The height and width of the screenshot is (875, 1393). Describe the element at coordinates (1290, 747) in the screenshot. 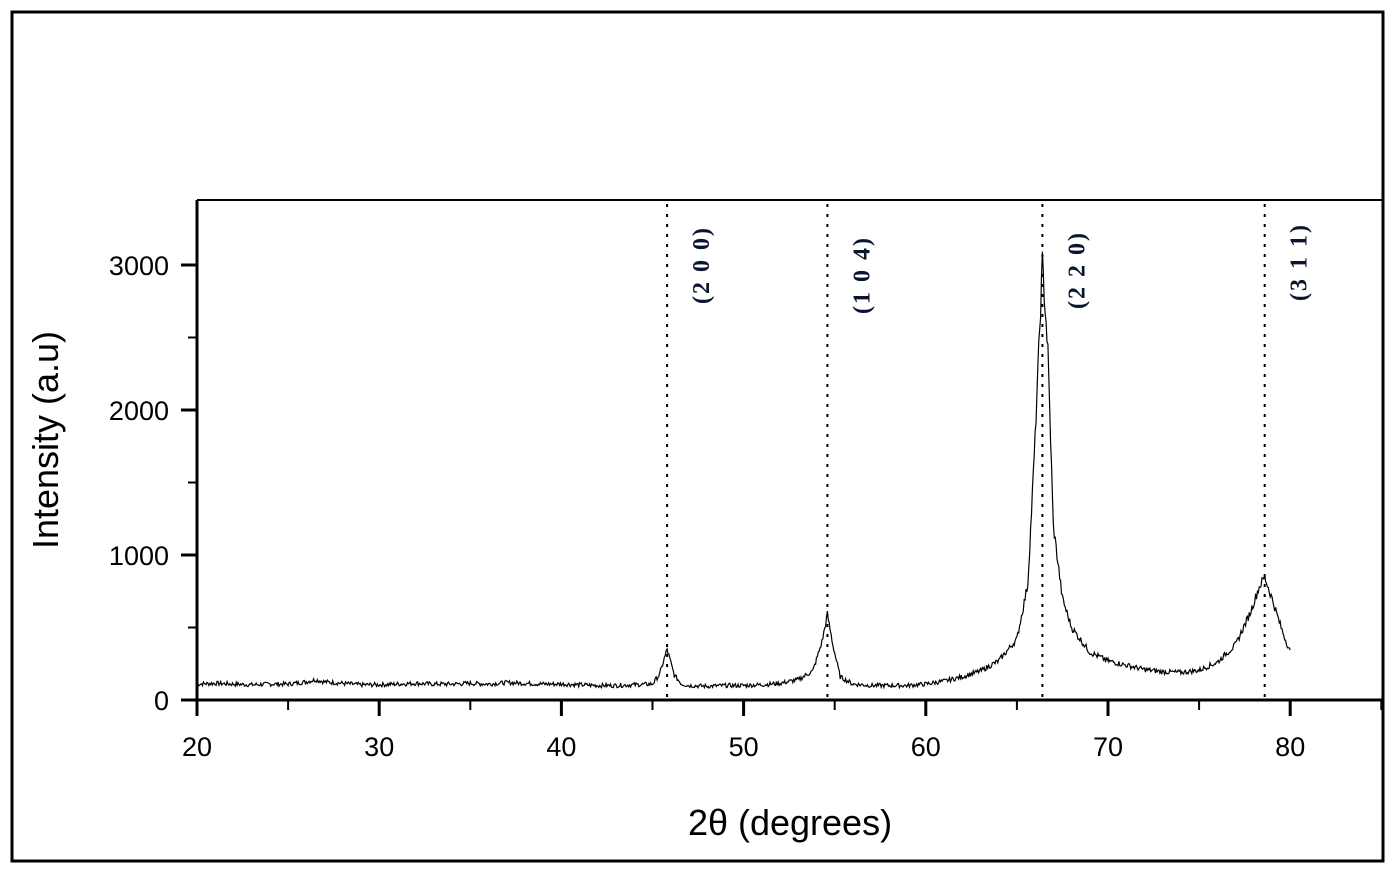

I see `x-tick-label: 80` at that location.